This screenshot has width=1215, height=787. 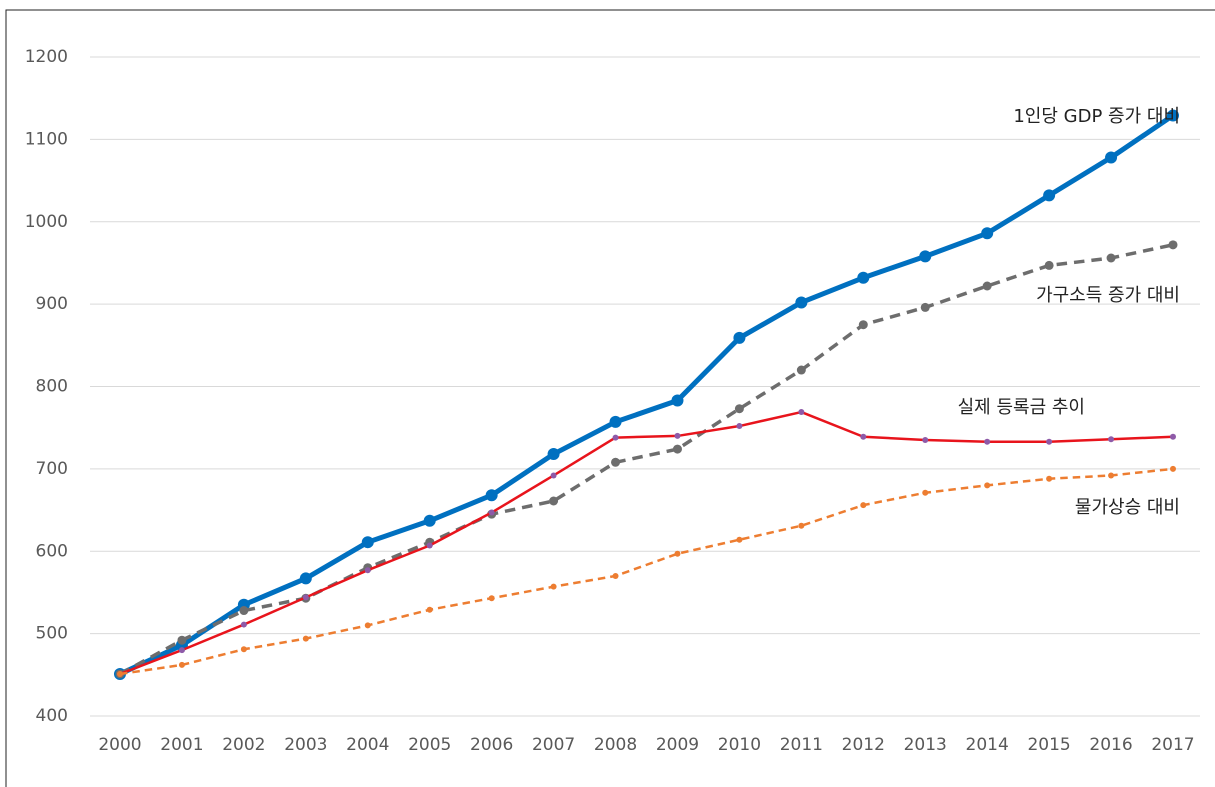 I want to click on x-tick-label: 2000, so click(x=119, y=745).